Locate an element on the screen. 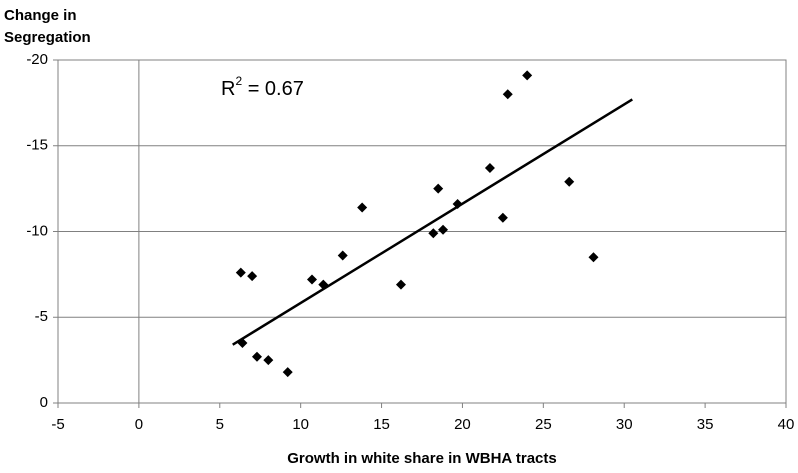 The image size is (798, 473). annotation-rest: = 0.67 is located at coordinates (273, 89).